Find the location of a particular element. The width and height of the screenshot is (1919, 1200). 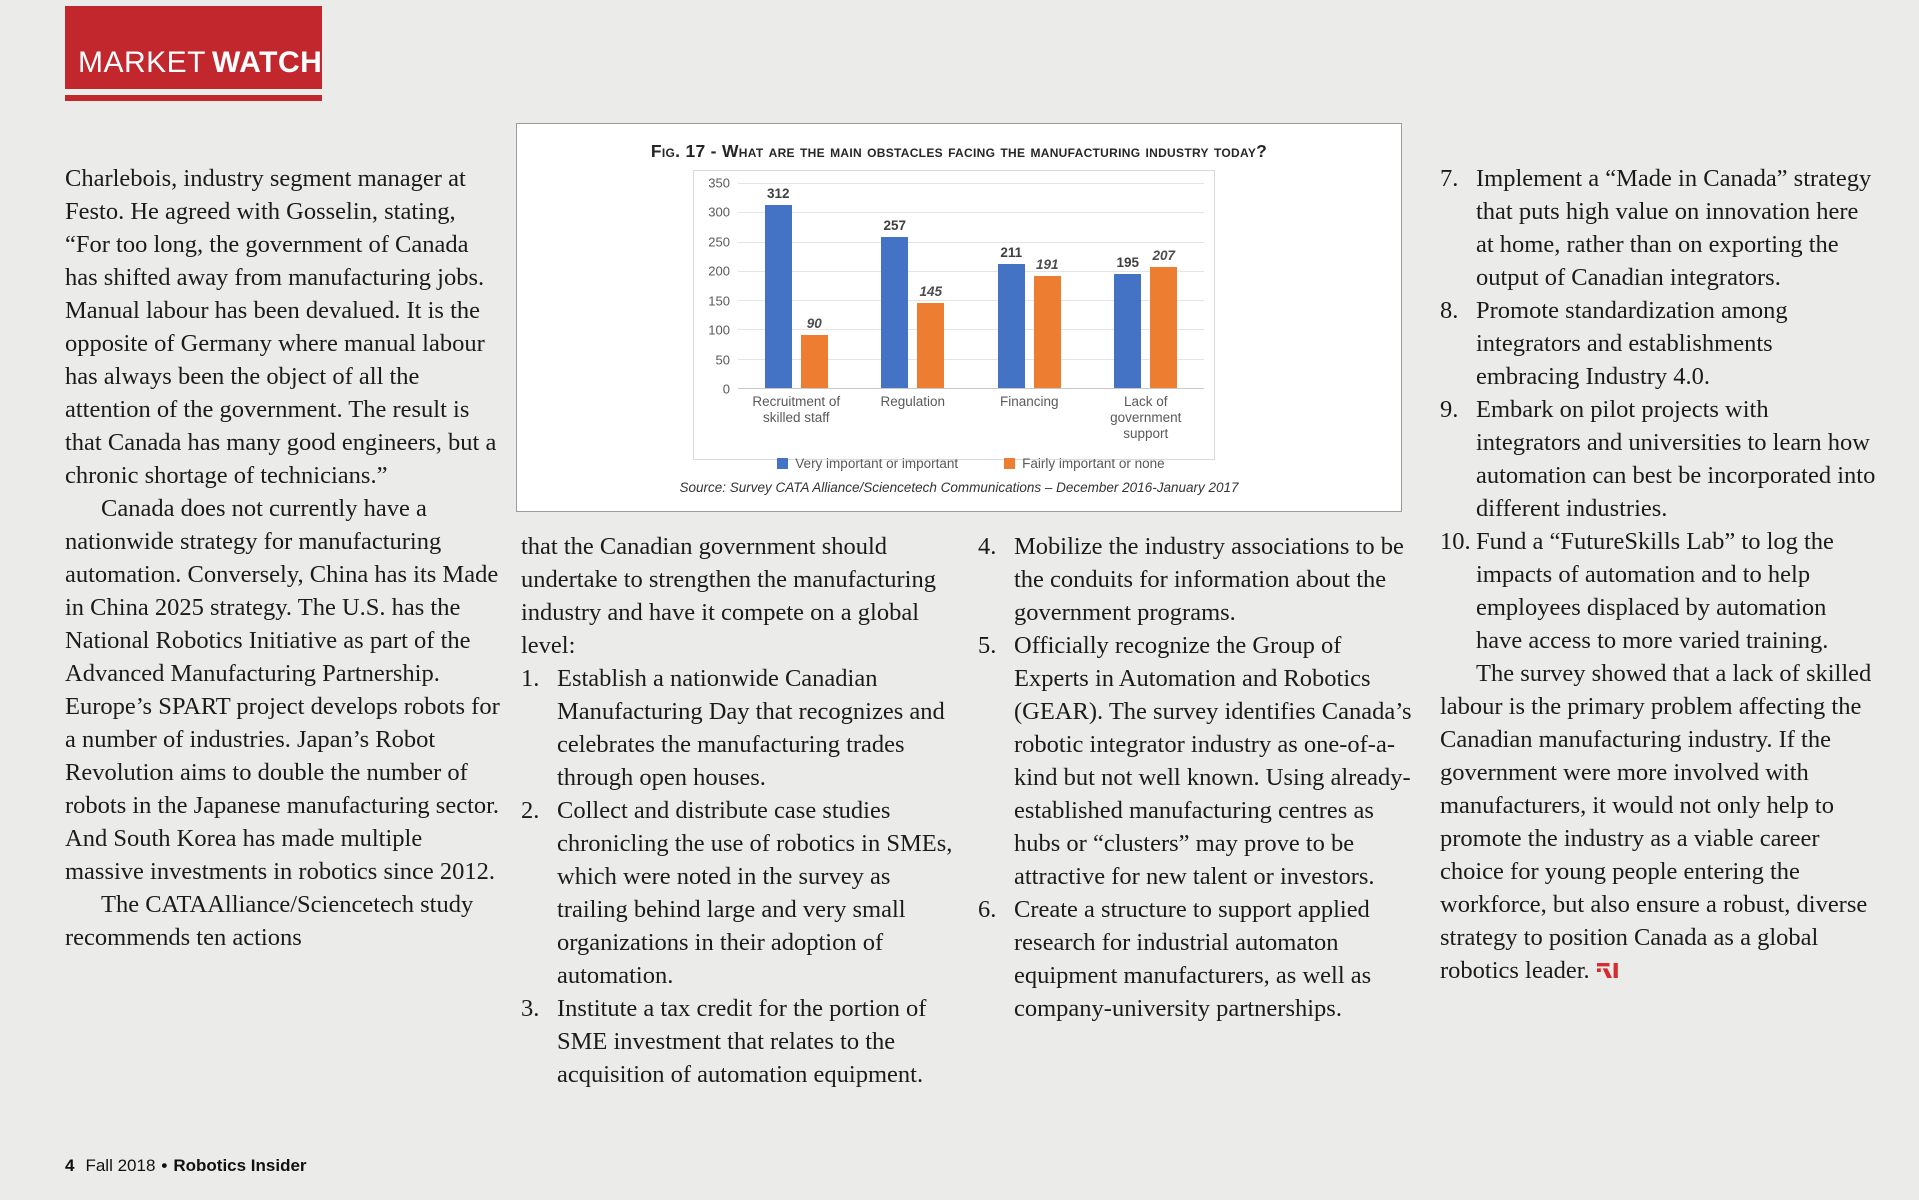

bar-group: 195 207 is located at coordinates (1146, 285).